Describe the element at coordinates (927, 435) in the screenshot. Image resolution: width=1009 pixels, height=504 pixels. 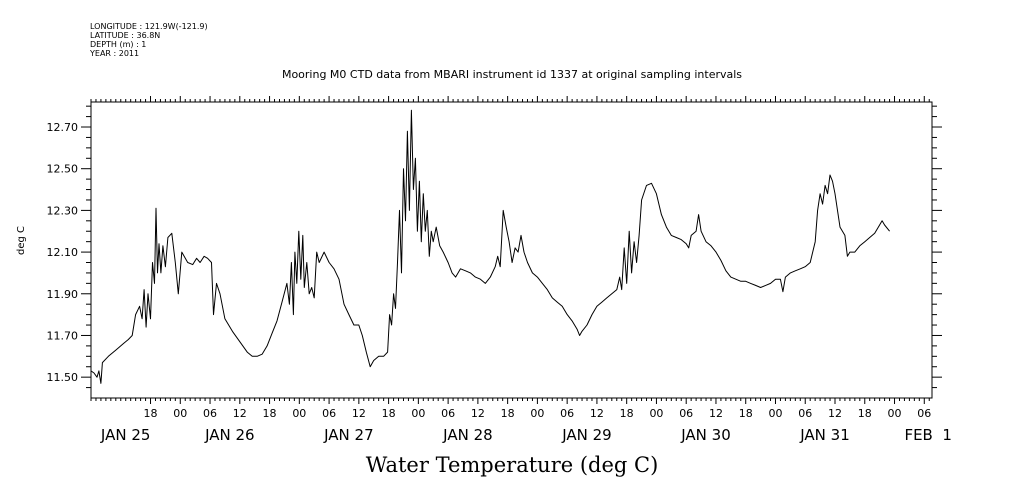
I see `x-date-label: FEB 1` at that location.